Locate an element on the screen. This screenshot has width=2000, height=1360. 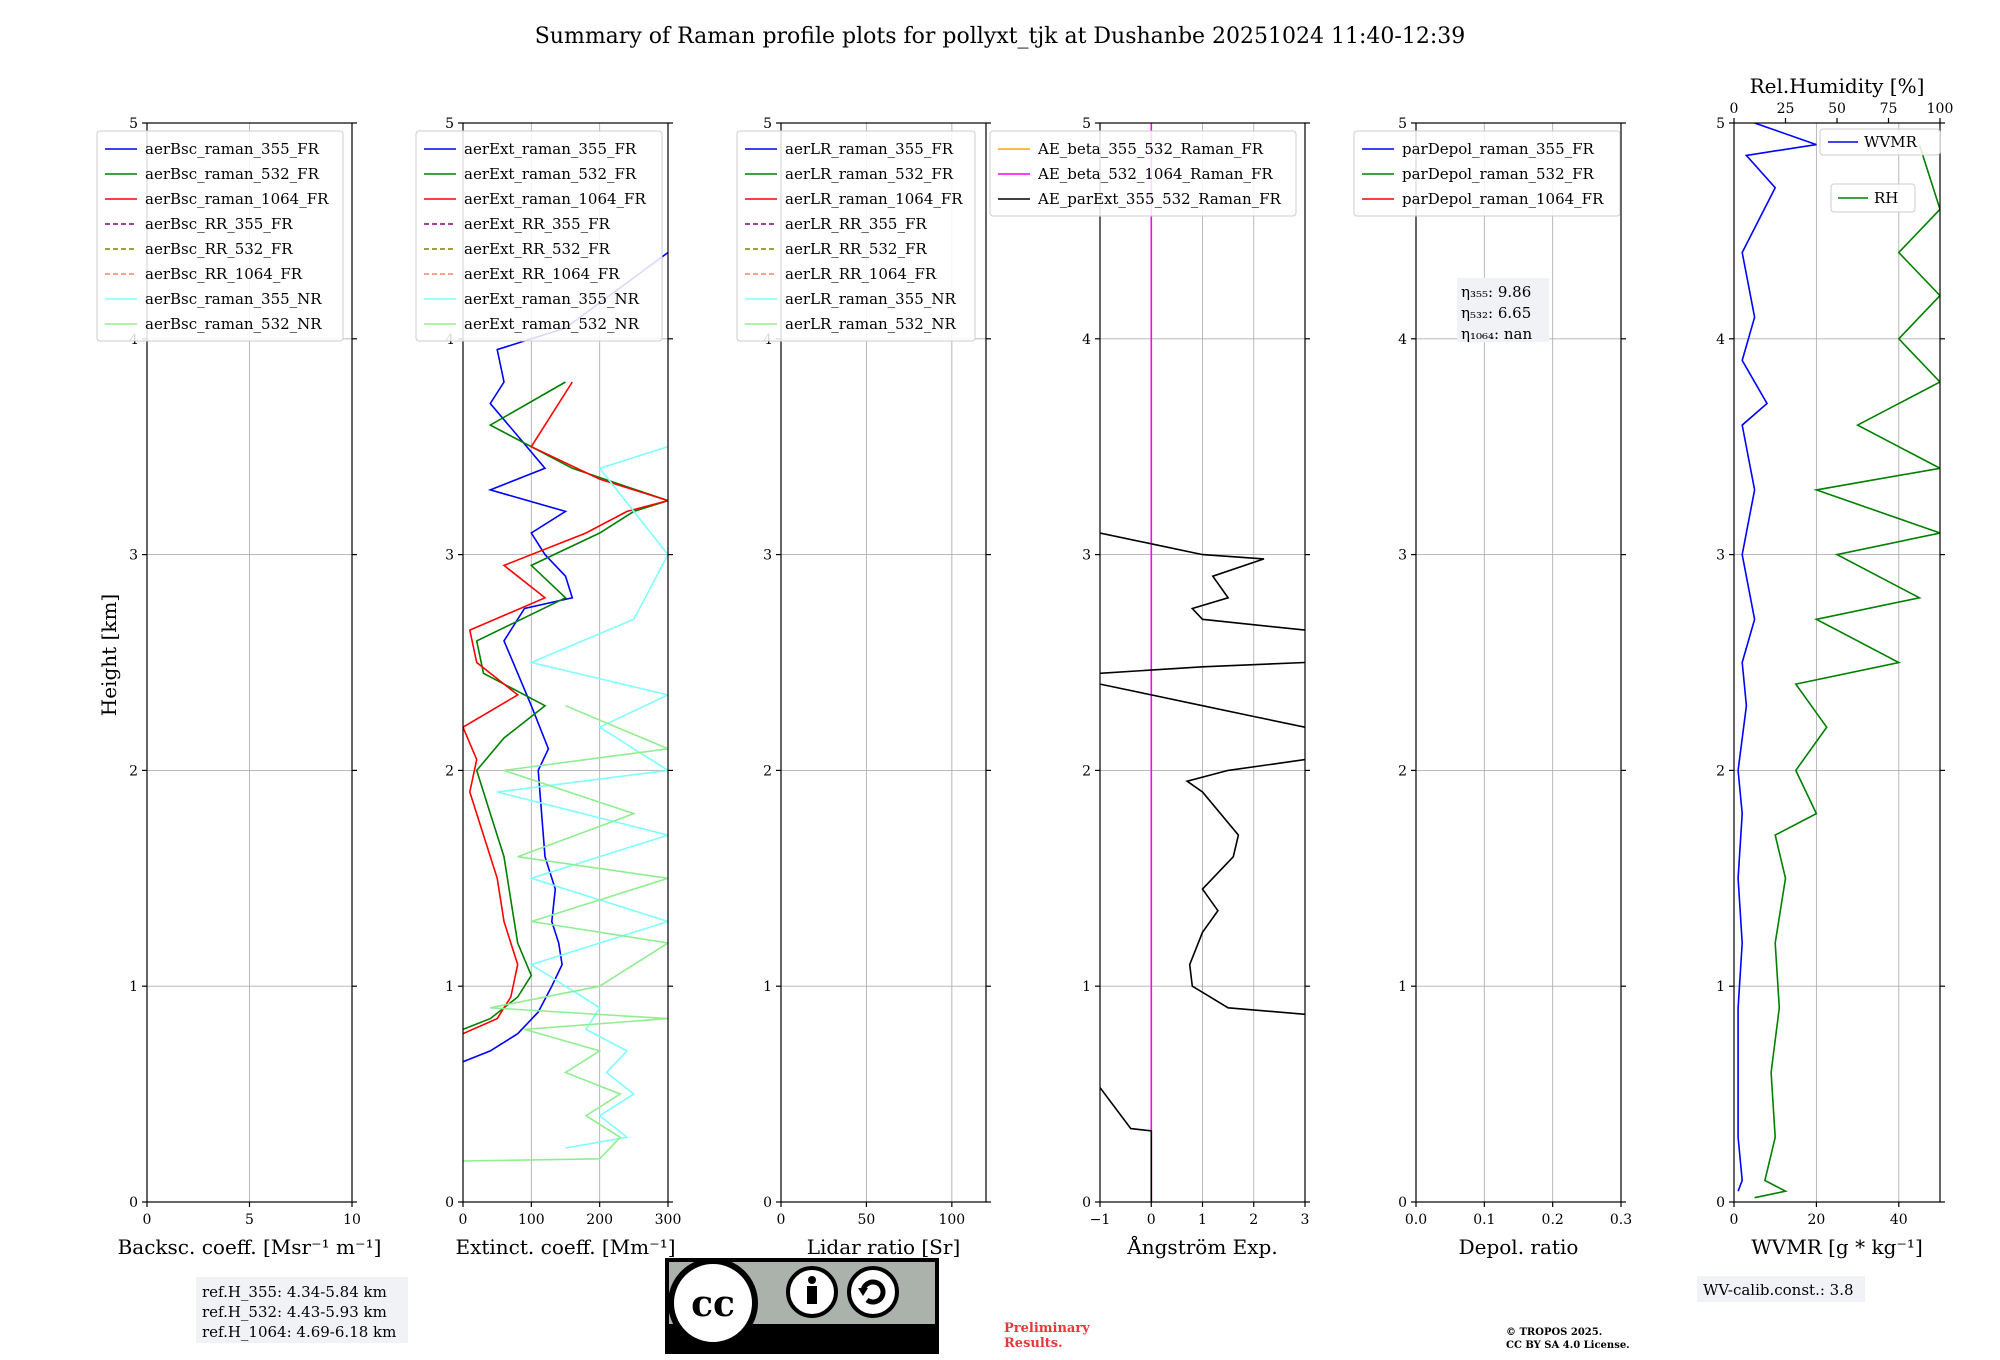
sa-share-icon is located at coordinates (873, 1292).